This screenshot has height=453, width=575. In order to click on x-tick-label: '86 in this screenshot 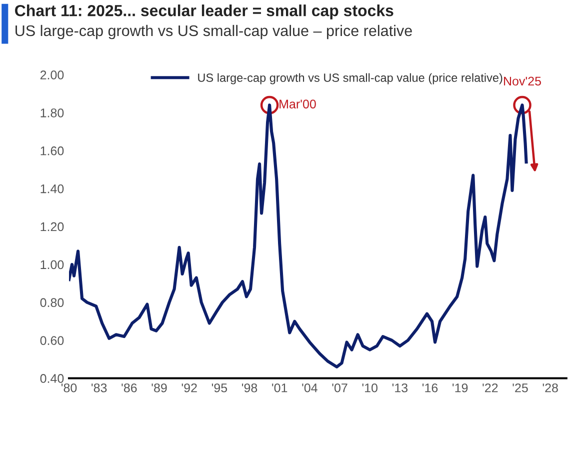, I will do `click(129, 387)`.